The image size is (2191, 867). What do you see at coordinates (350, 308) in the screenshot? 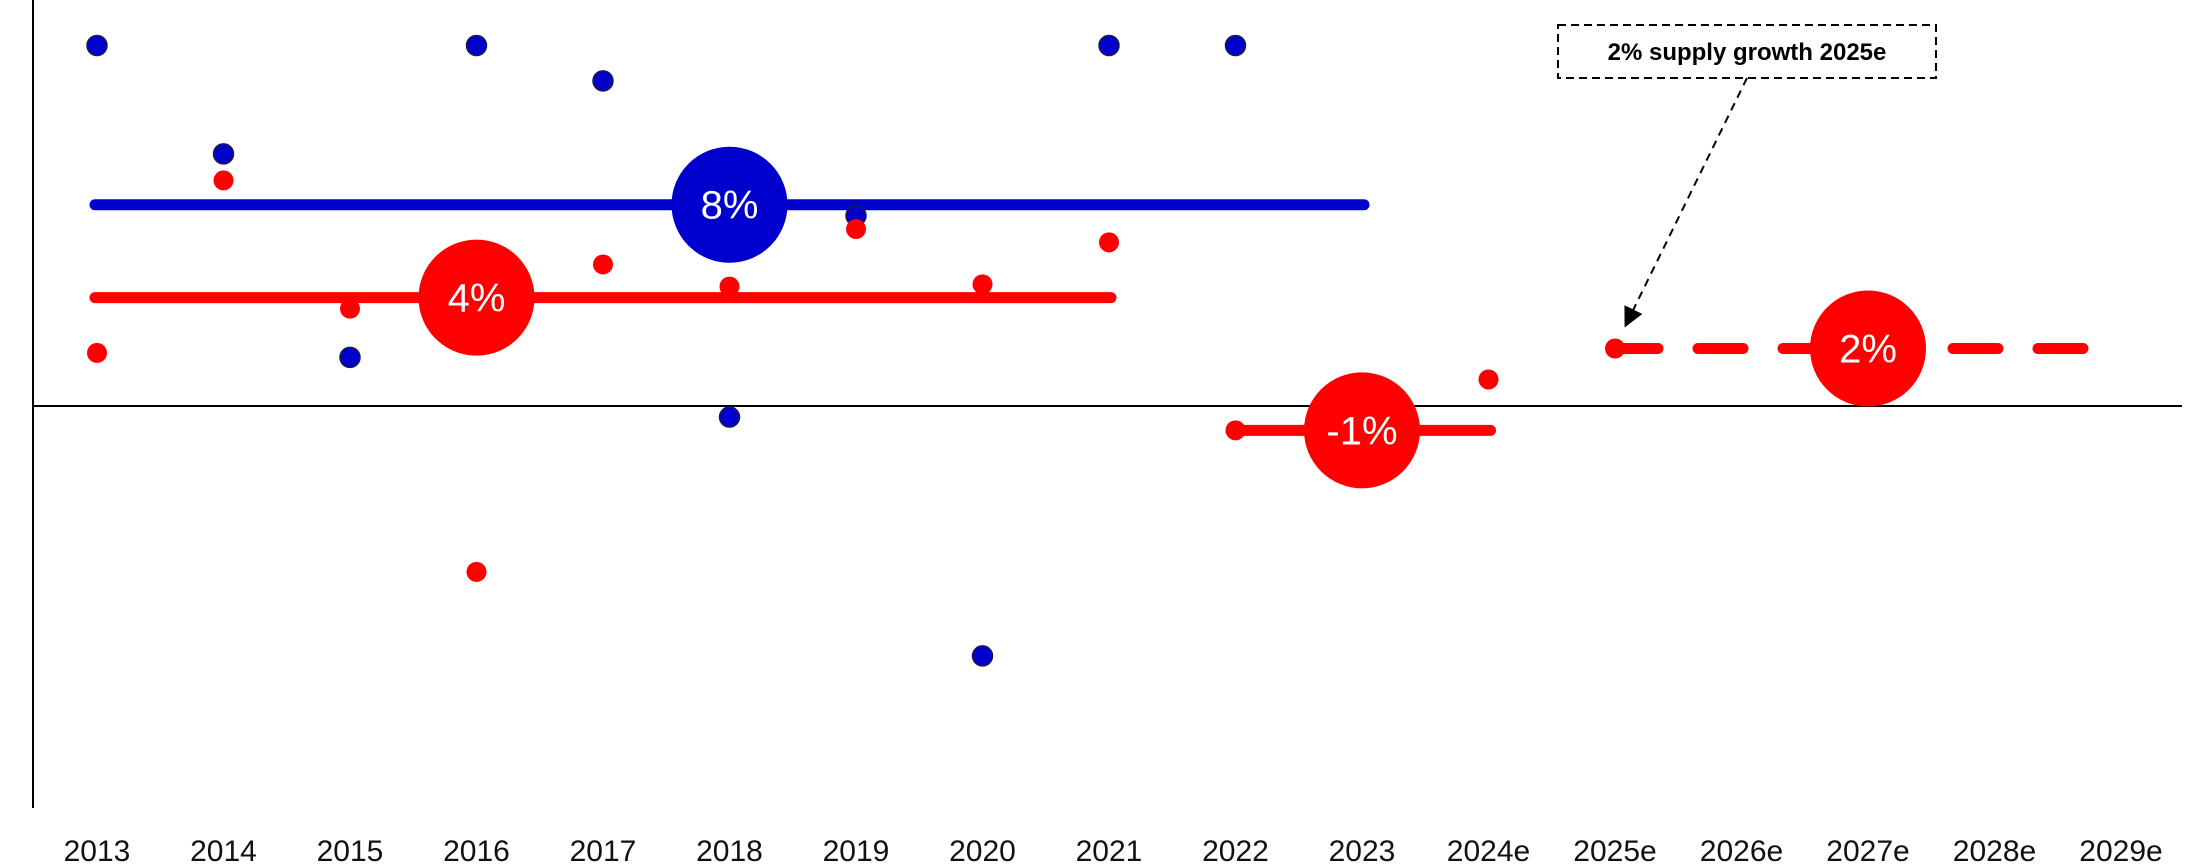
I see `point-1-2015` at bounding box center [350, 308].